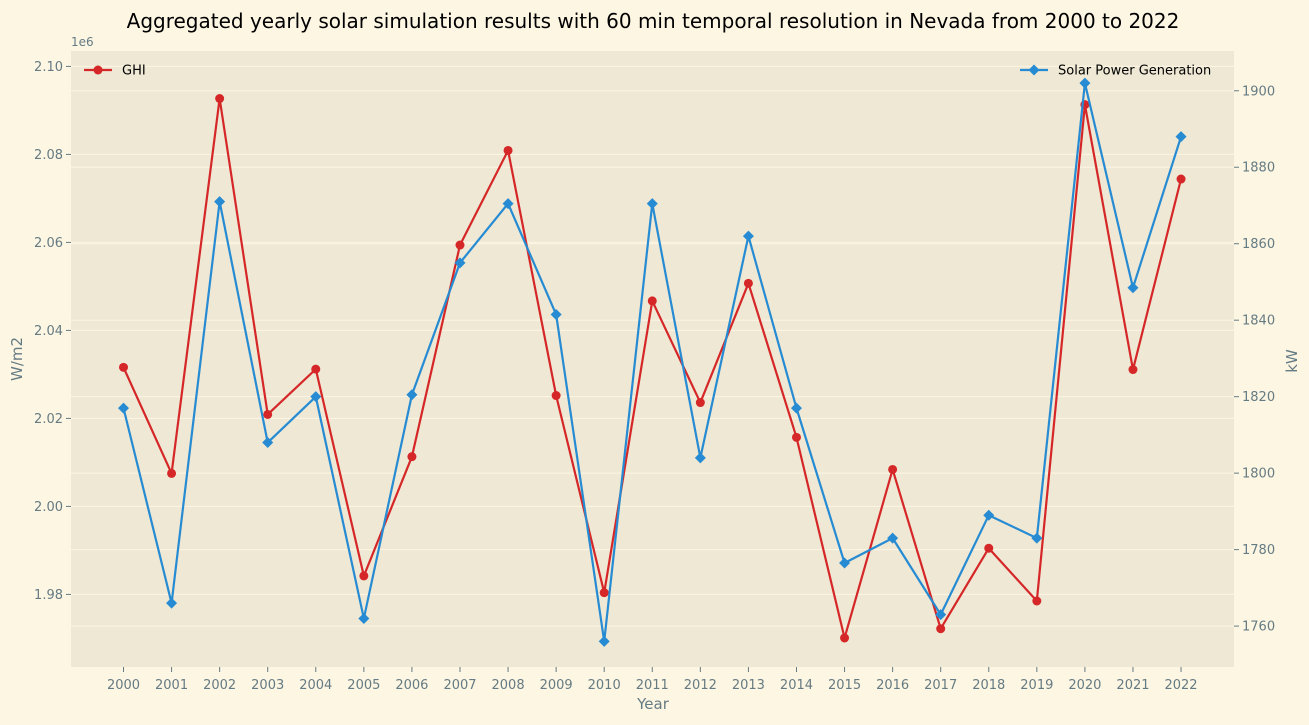  Describe the element at coordinates (123, 685) in the screenshot. I see `x-tick-label: 2000` at that location.